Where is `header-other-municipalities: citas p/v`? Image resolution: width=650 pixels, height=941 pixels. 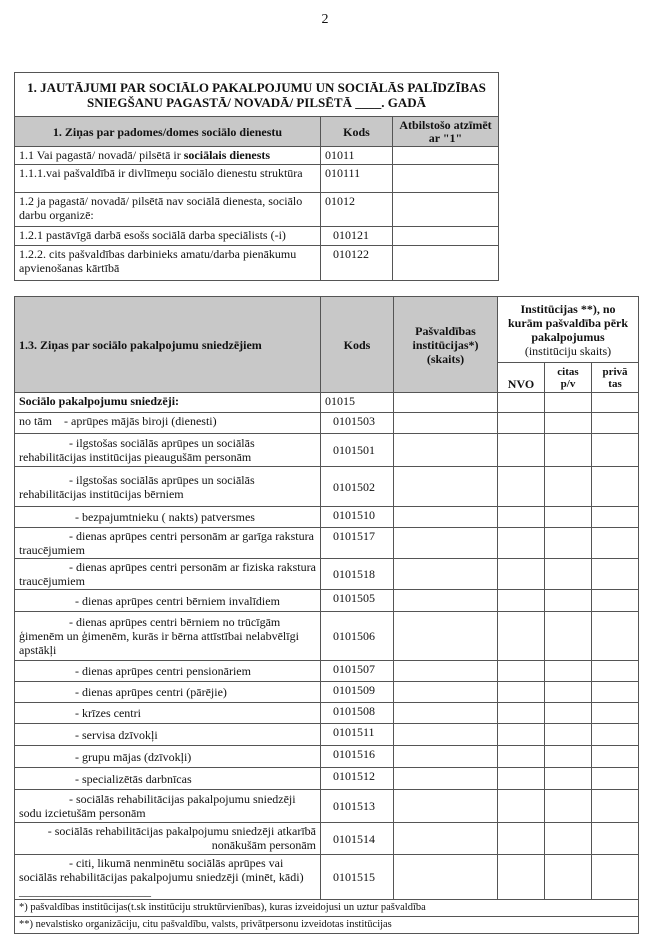 header-other-municipalities: citas p/v is located at coordinates (568, 377).